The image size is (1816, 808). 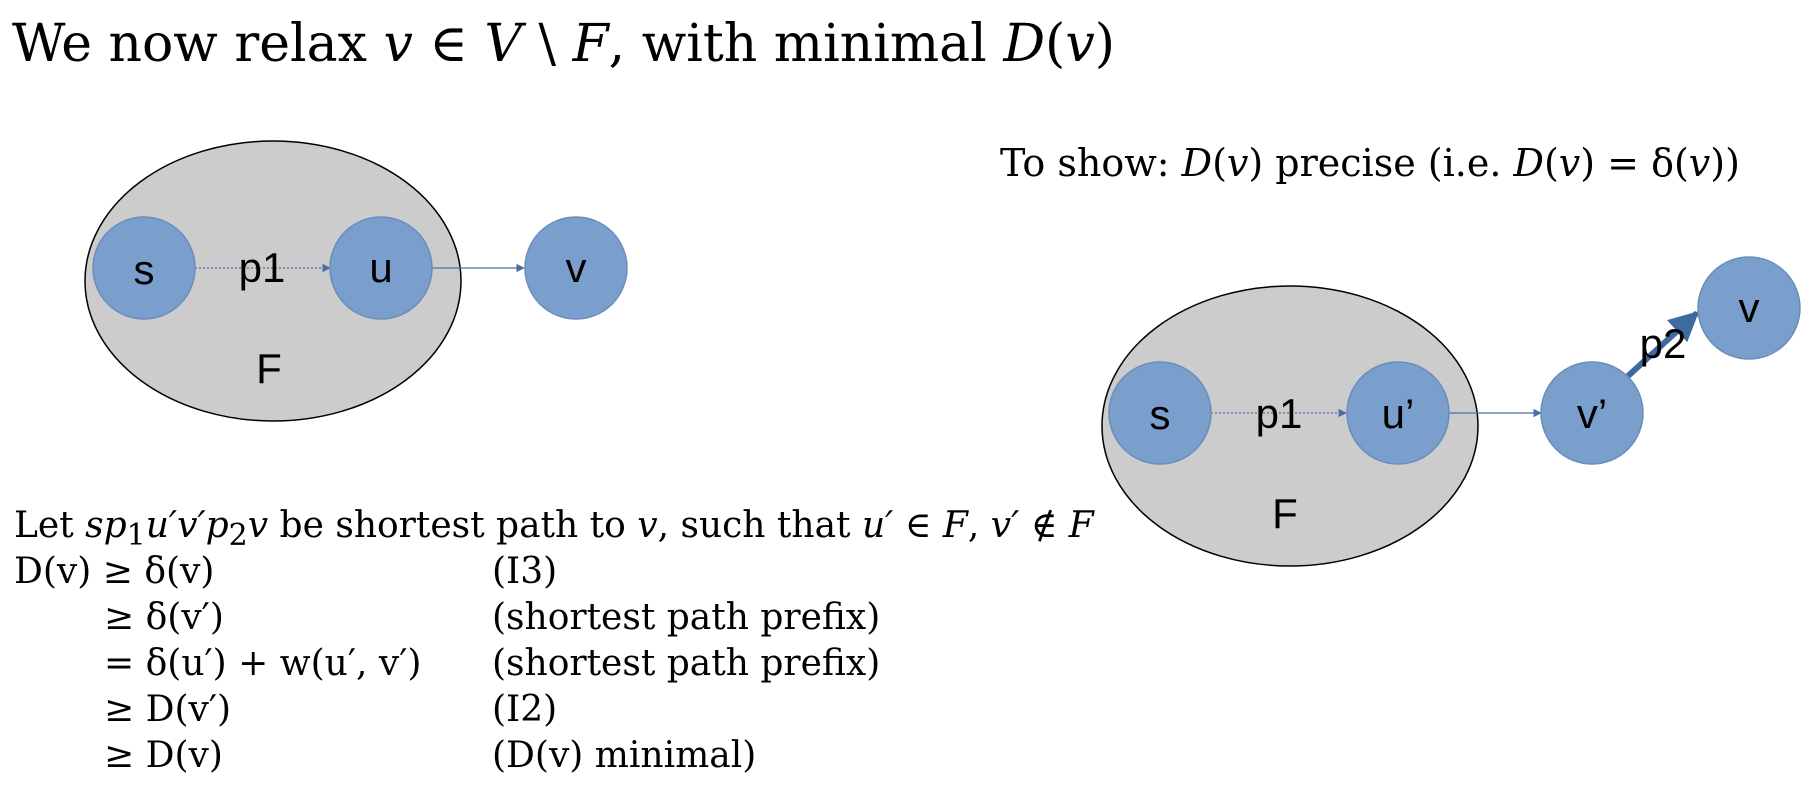 What do you see at coordinates (114, 571) in the screenshot?
I see `proof-lhs: D(v) ≥ δ(v)` at bounding box center [114, 571].